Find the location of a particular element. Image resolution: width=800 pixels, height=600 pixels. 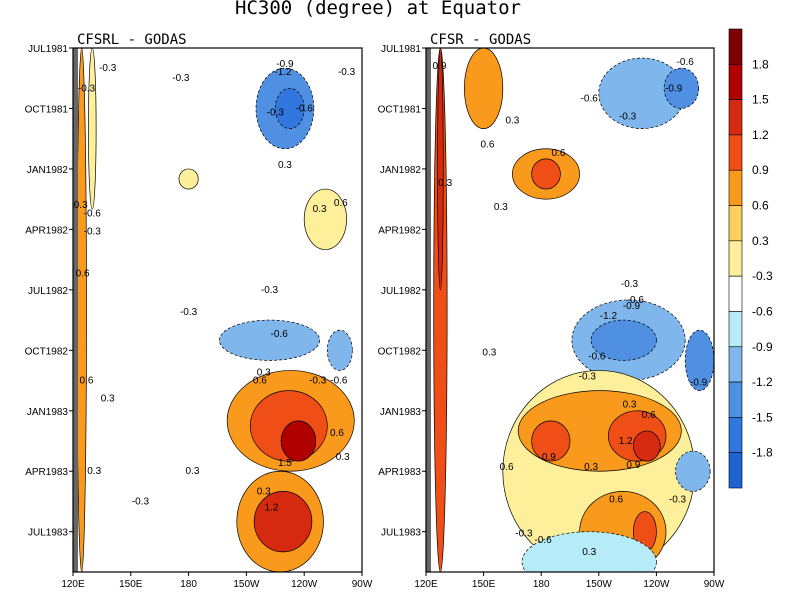

colorbar-label: -1.8 is located at coordinates (762, 453).